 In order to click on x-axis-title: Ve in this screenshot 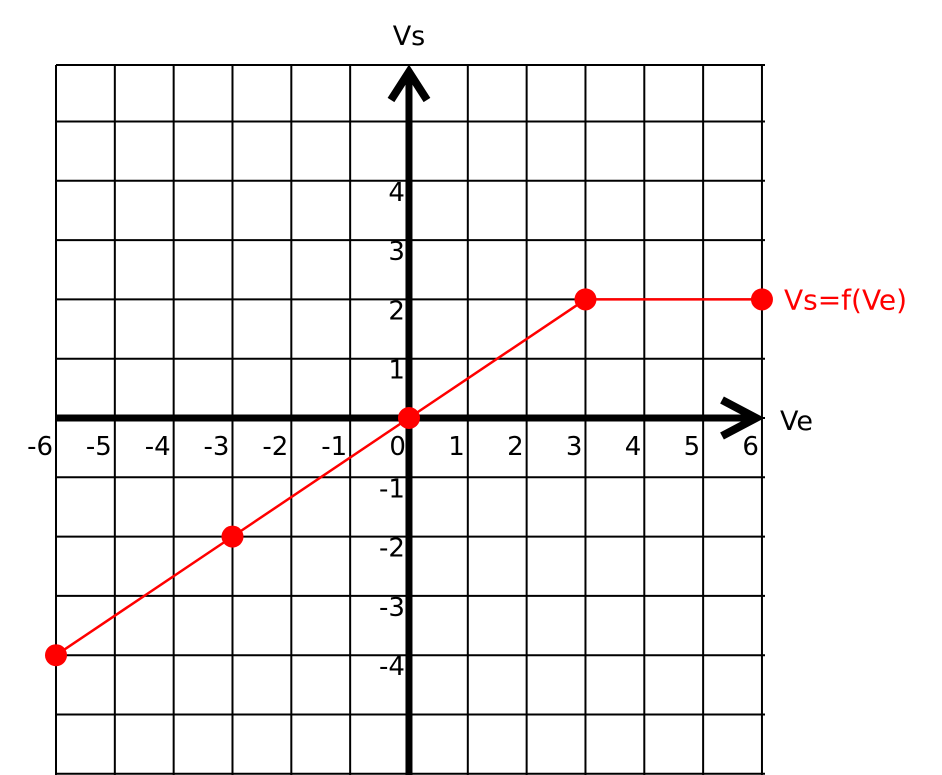, I will do `click(796, 421)`.